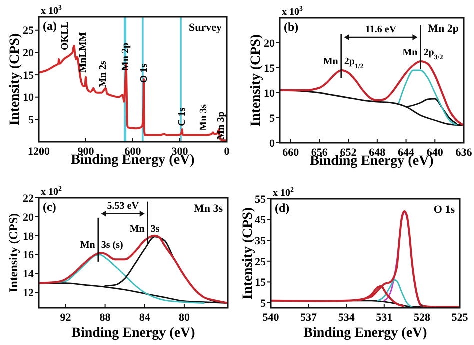 The width and height of the screenshot is (474, 345). What do you see at coordinates (123, 206) in the screenshot?
I see `annotation: 5.53 eV` at bounding box center [123, 206].